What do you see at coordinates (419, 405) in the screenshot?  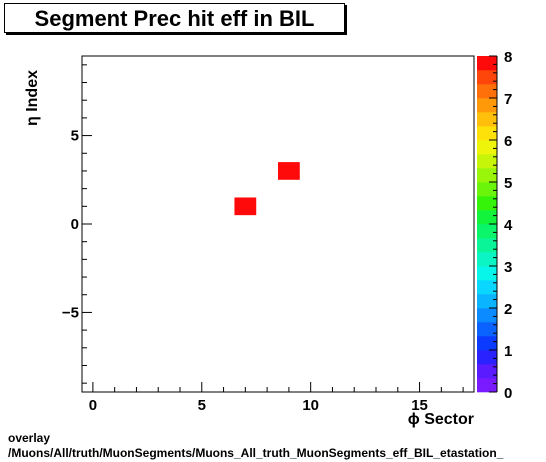 I see `x-tick-label: 15` at bounding box center [419, 405].